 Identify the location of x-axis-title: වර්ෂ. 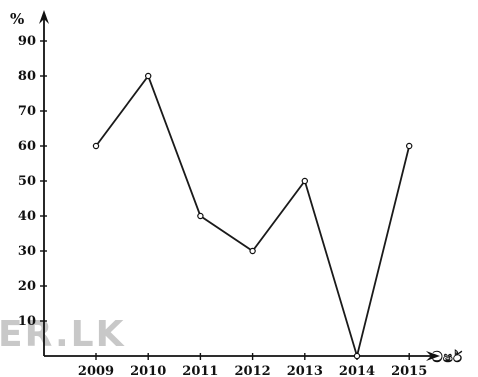
(447, 357).